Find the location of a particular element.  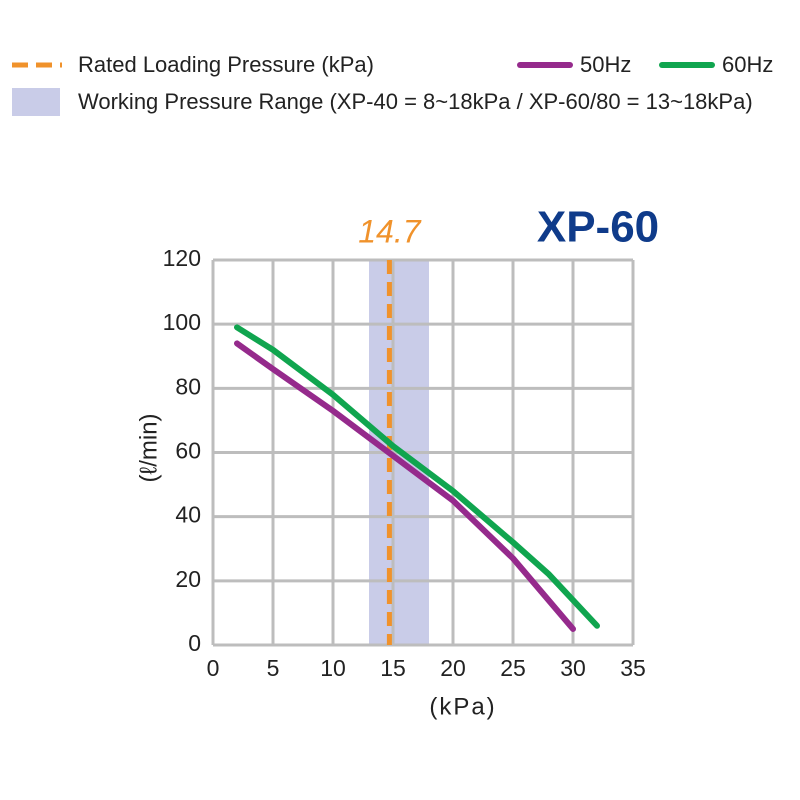

y-tick-label: 60 is located at coordinates (188, 451).